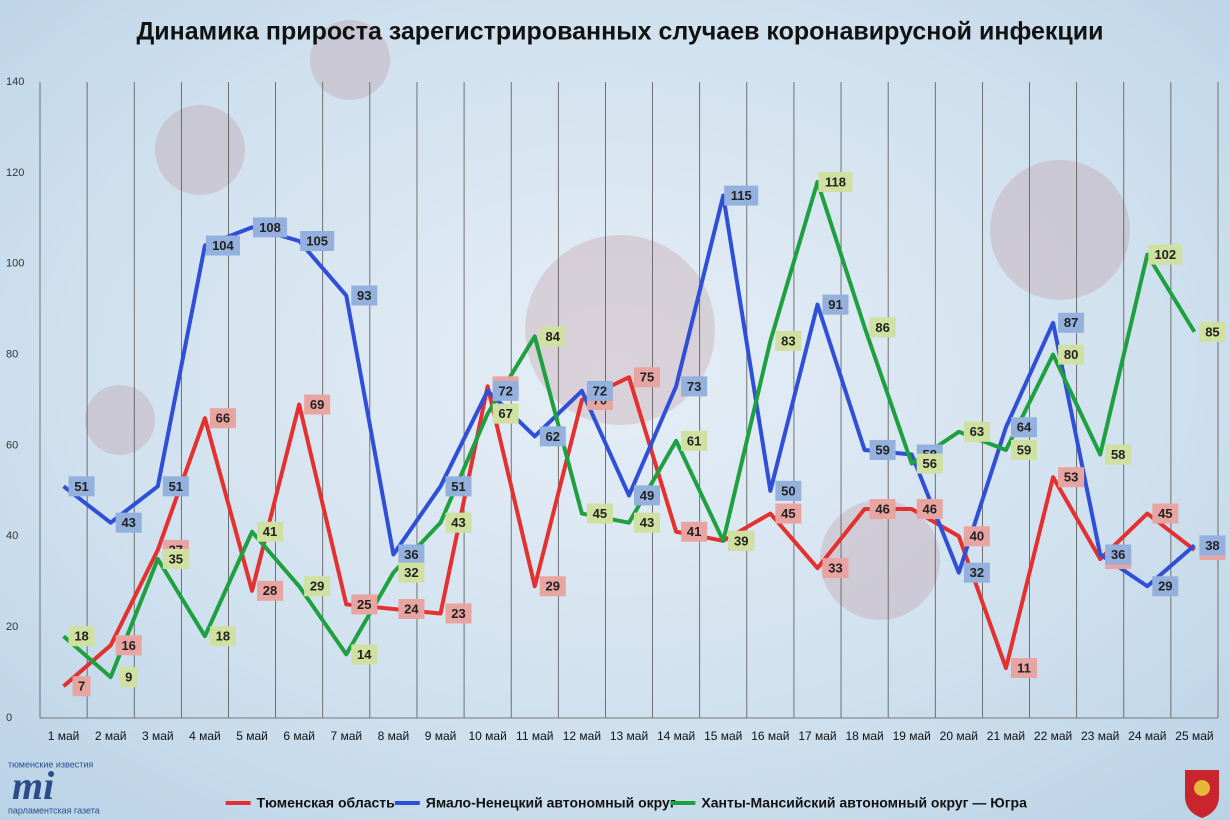  I want to click on legend-label: Ямало-Ненецкий автономный округ, so click(551, 803).